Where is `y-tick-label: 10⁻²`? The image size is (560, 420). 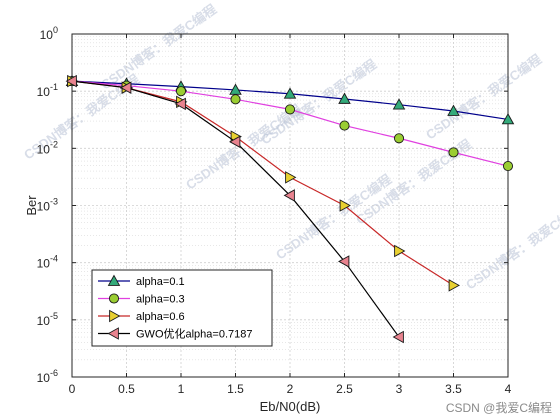 y-tick-label: 10⁻² is located at coordinates (47, 147).